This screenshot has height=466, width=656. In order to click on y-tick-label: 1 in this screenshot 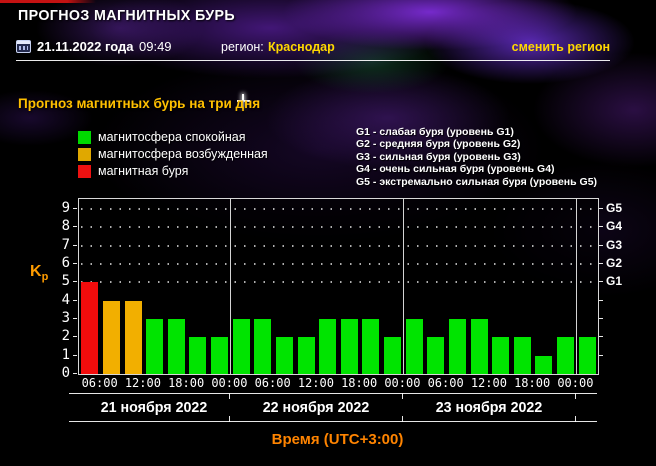, I will do `click(65, 354)`.